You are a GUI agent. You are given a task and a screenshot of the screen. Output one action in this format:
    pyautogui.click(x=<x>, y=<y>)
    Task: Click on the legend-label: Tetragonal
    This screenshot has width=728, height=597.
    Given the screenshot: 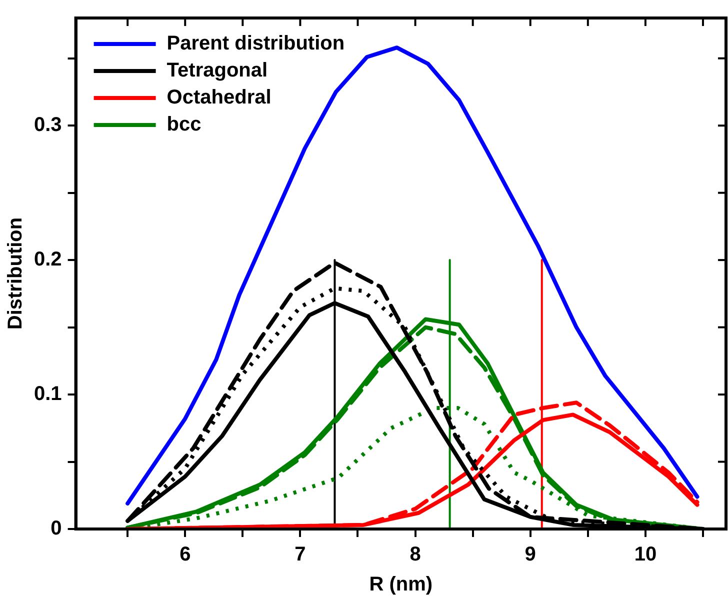 What is the action you would take?
    pyautogui.click(x=217, y=71)
    